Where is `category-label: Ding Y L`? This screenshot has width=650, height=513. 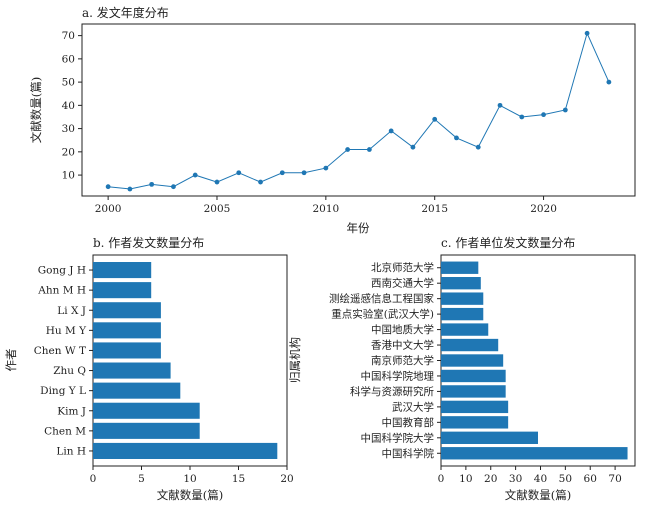
category-label: Ding Y L is located at coordinates (63, 391).